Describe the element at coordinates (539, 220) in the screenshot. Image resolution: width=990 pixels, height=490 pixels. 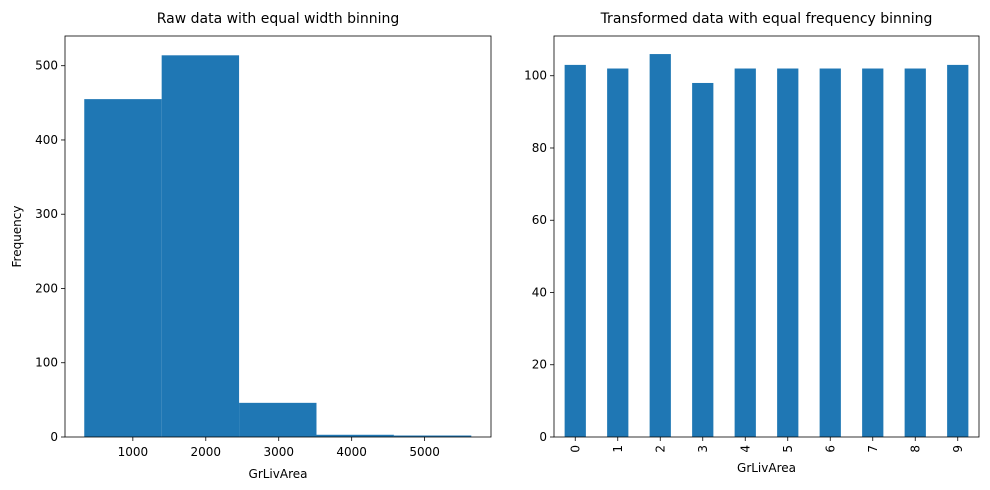
I see `y-tick-label: 60` at that location.